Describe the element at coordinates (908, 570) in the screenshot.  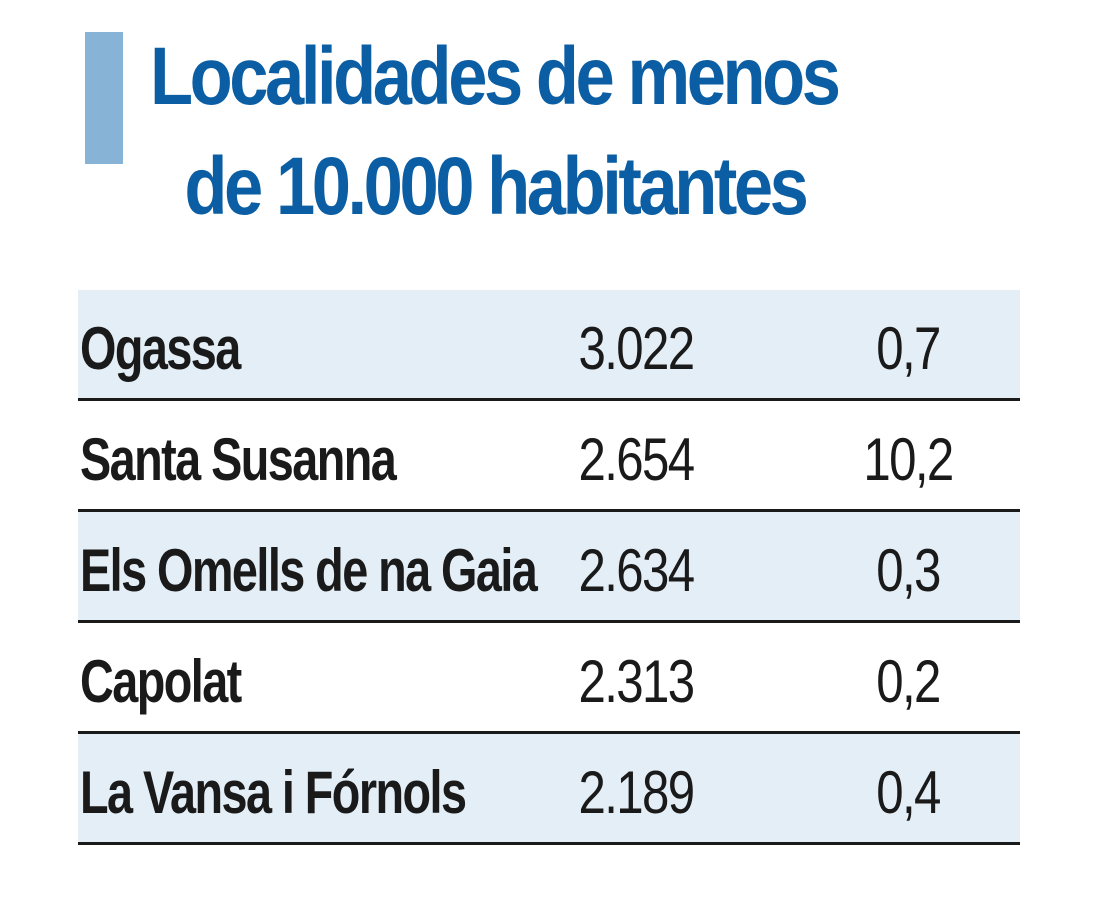
I see `percent-value: 0,3` at that location.